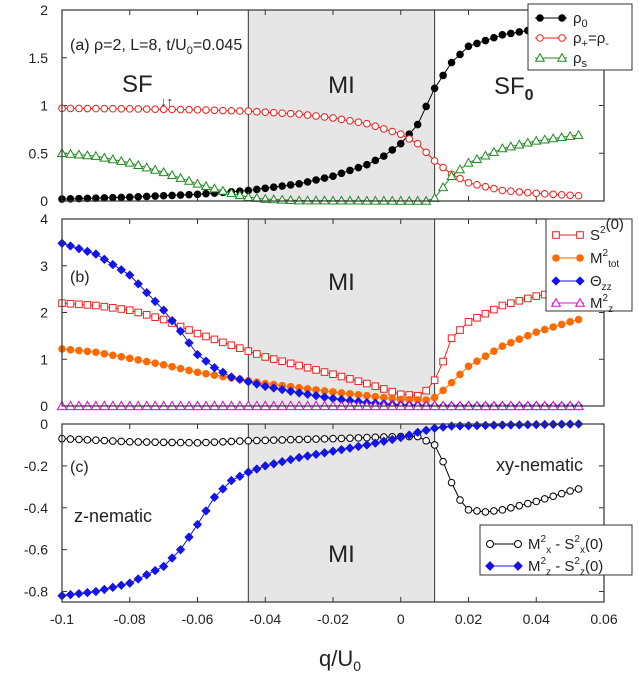 Image resolution: width=639 pixels, height=675 pixels. What do you see at coordinates (44, 266) in the screenshot?
I see `y-tick-label: 3` at bounding box center [44, 266].